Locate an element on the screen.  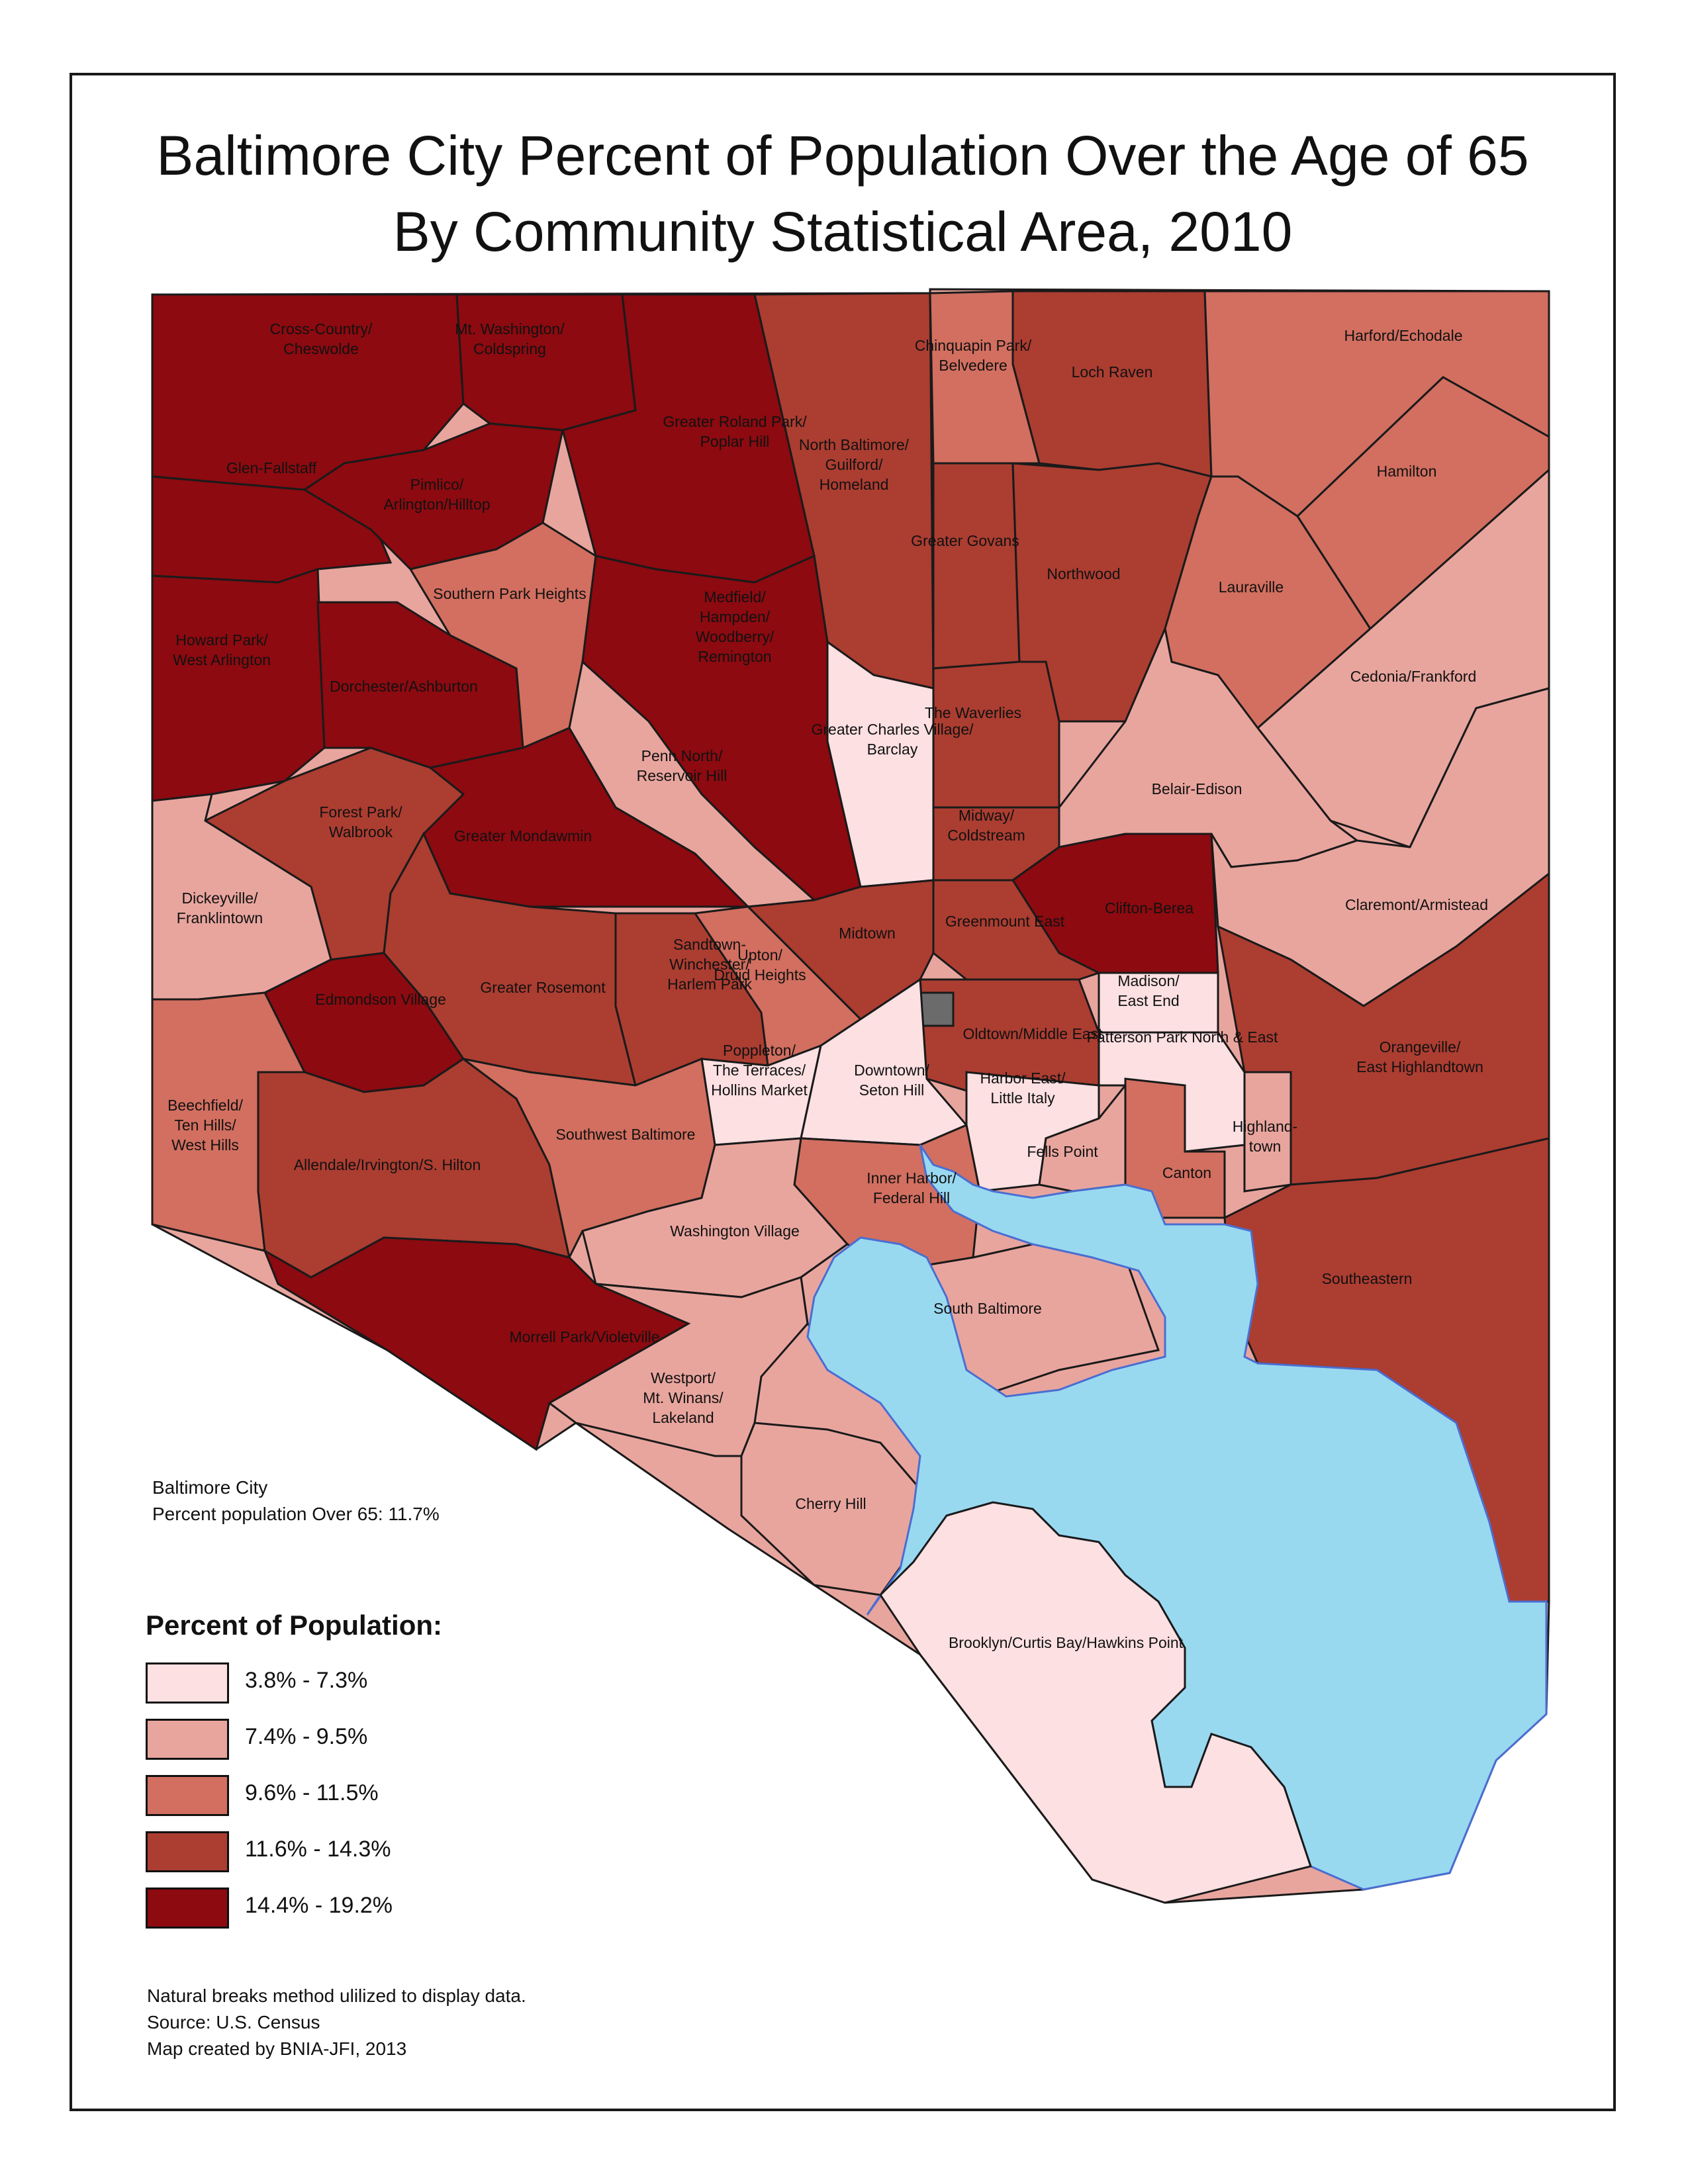
area-label: Allendale/Irvington/S. Hilton is located at coordinates (387, 1164).